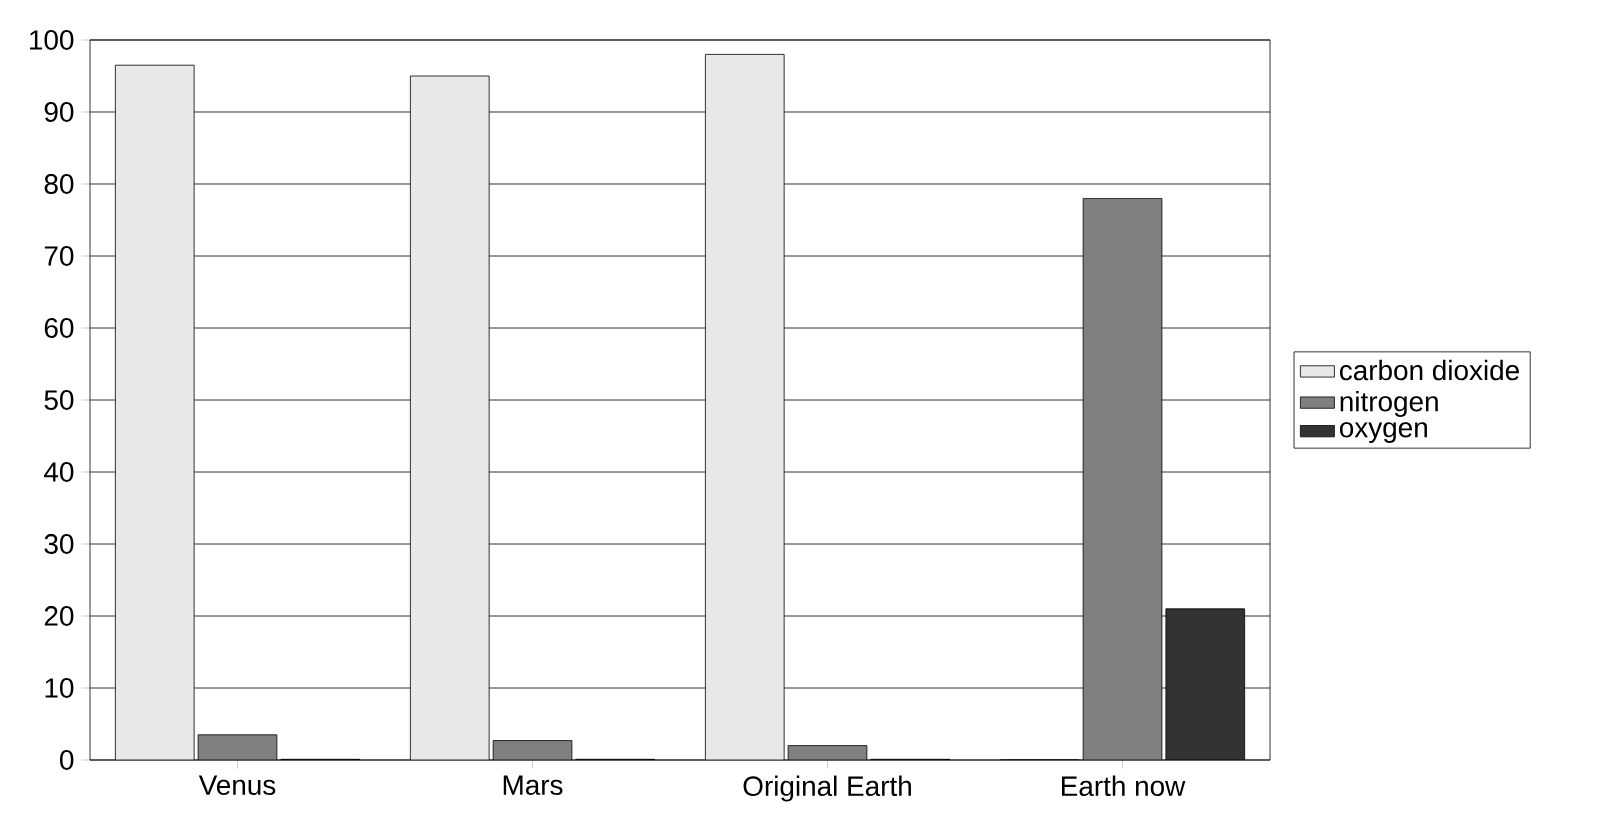  What do you see at coordinates (827, 788) in the screenshot?
I see `x-tick-label: Original Earth` at bounding box center [827, 788].